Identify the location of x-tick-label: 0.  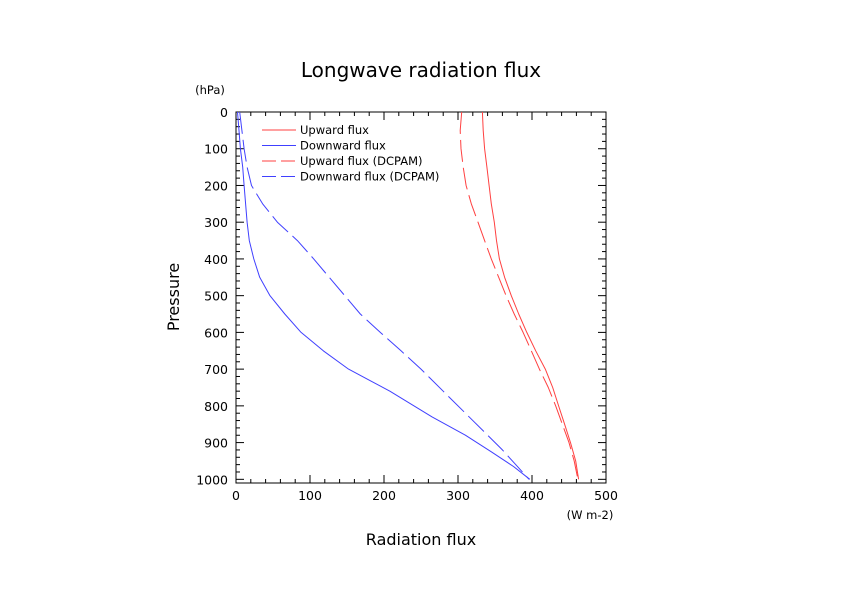
(236, 495).